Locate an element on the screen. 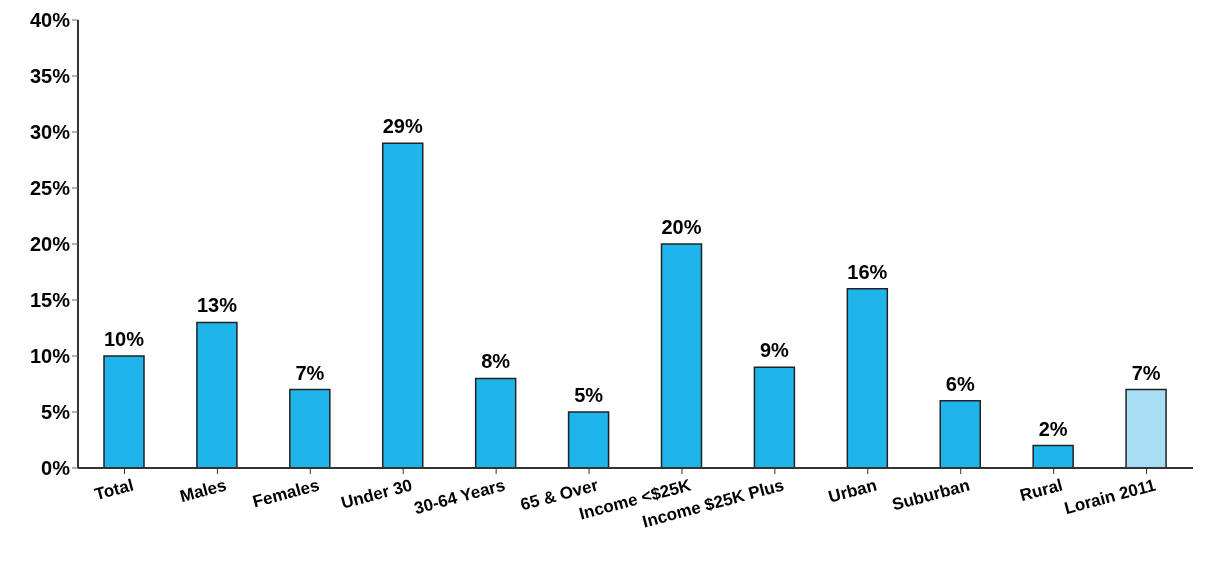  data-label: 8% is located at coordinates (496, 361).